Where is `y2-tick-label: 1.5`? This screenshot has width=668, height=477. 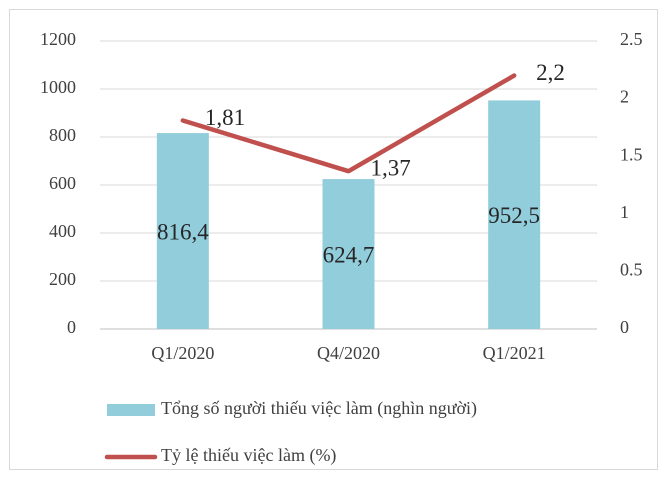
y2-tick-label: 1.5 is located at coordinates (631, 154).